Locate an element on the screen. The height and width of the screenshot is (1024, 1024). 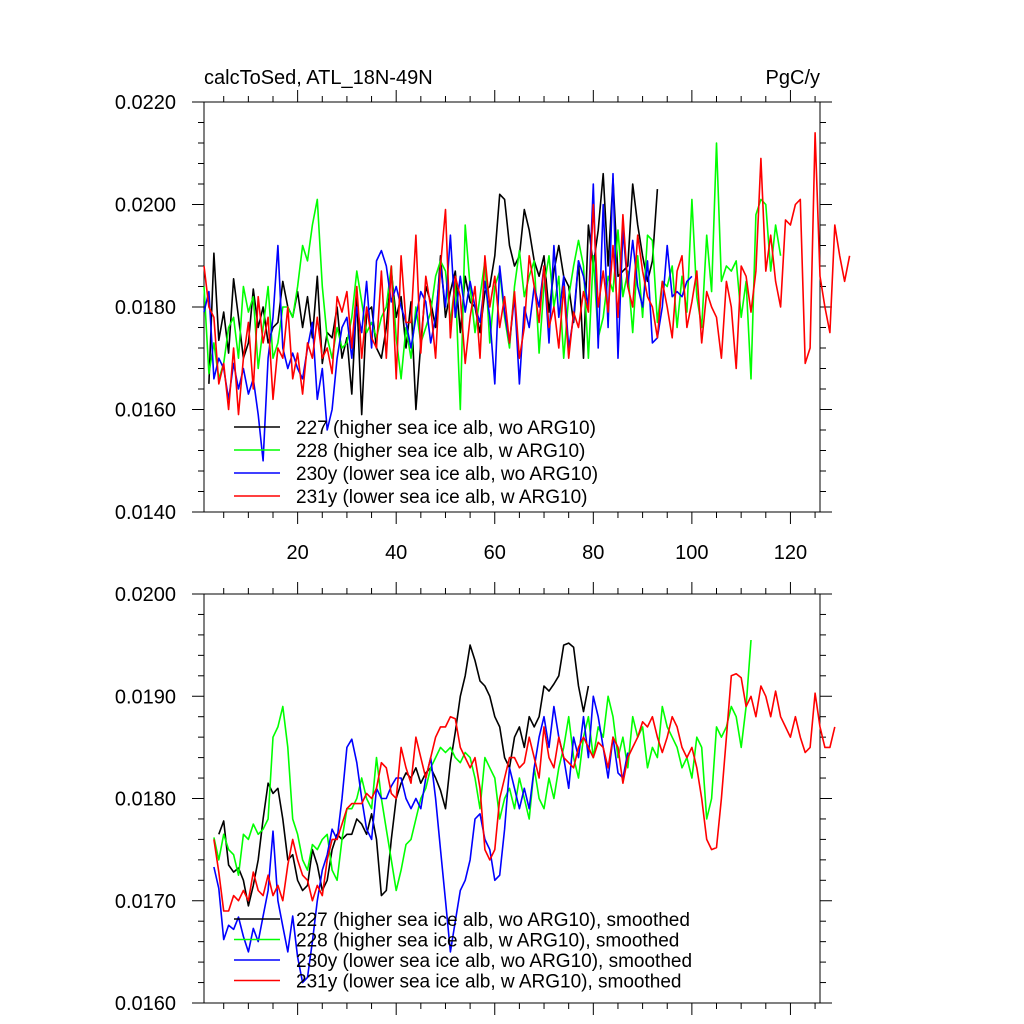
y-tick-label: 0.0190 is located at coordinates (145, 697).